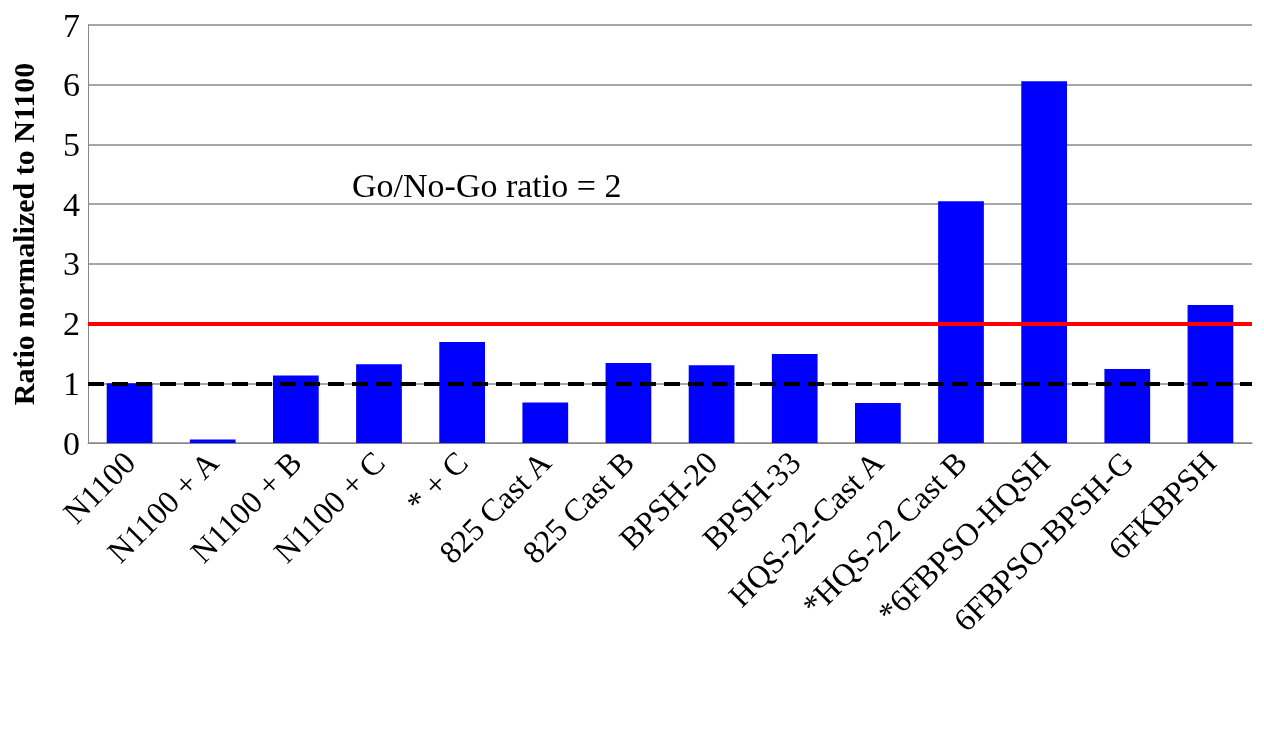 The width and height of the screenshot is (1264, 743). Describe the element at coordinates (71, 264) in the screenshot. I see `y-tick-label: 3` at that location.